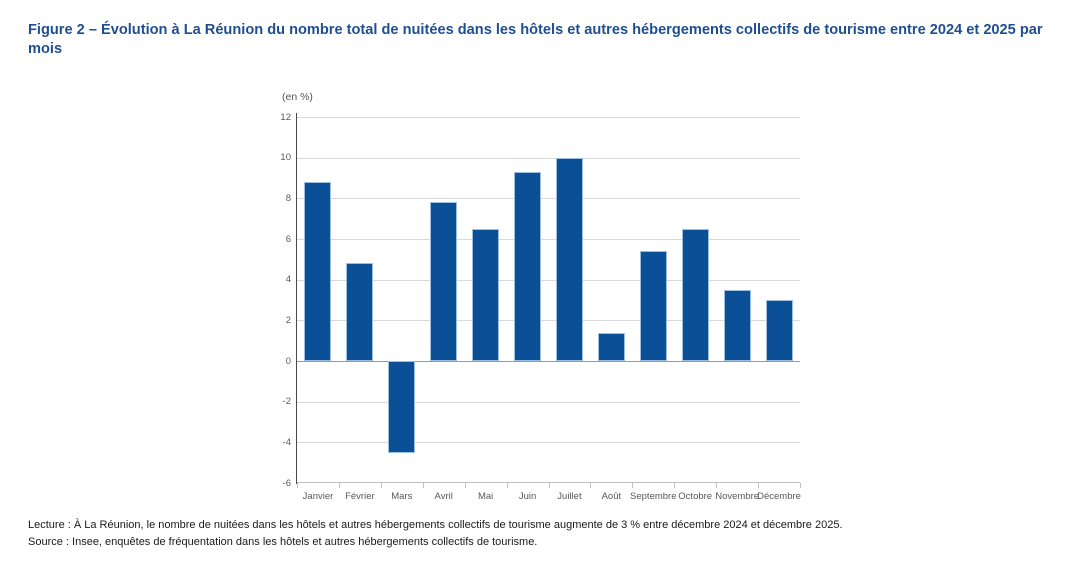 The height and width of the screenshot is (562, 1082). What do you see at coordinates (297, 97) in the screenshot?
I see `y-axis-unit-label: (en %)` at bounding box center [297, 97].